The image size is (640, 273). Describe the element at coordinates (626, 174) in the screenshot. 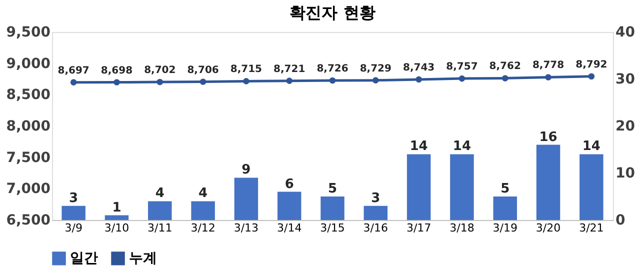

I see `y2-tick-label: 10` at that location.